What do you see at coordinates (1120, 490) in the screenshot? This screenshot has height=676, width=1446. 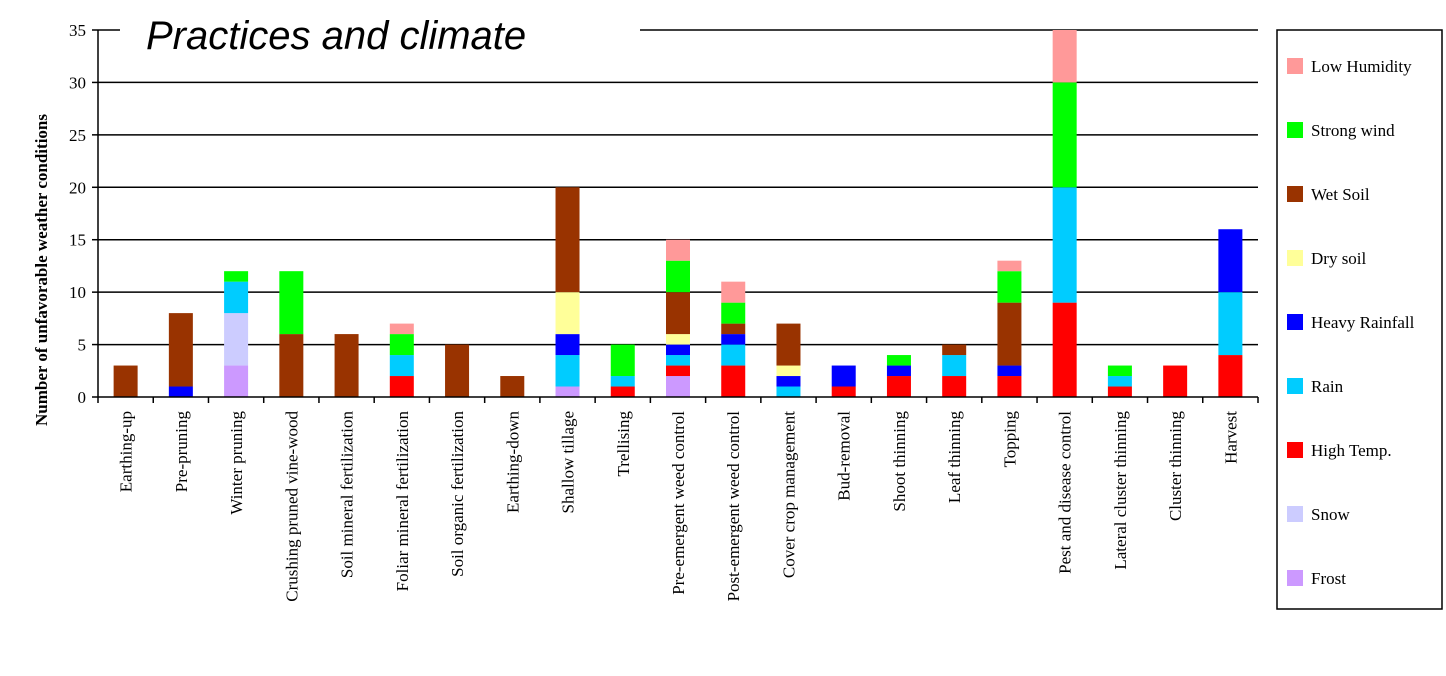 I see `x-tick-label: Lateral cluster thinning` at bounding box center [1120, 490].